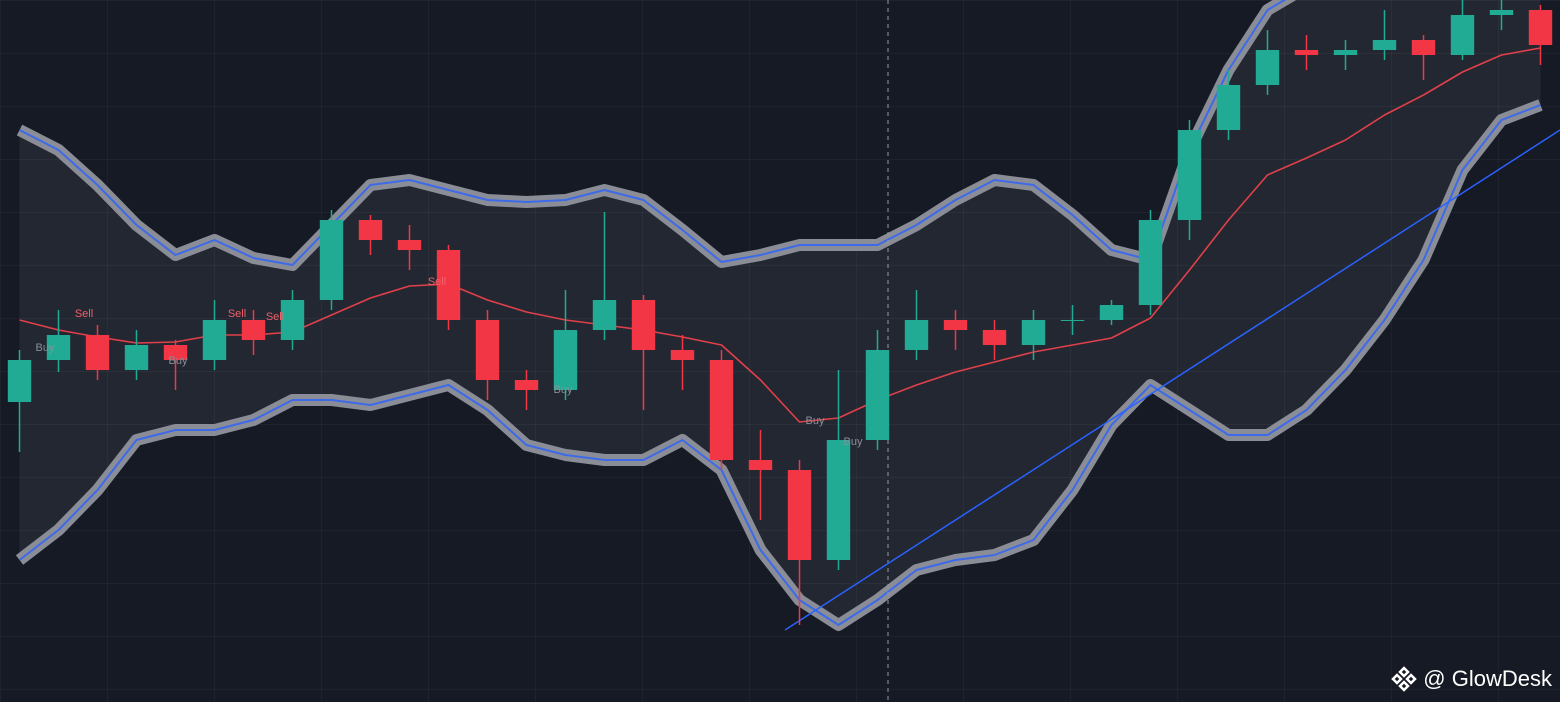 The width and height of the screenshot is (1560, 702). I want to click on watermark-text: @ GlowDesk, so click(1487, 678).